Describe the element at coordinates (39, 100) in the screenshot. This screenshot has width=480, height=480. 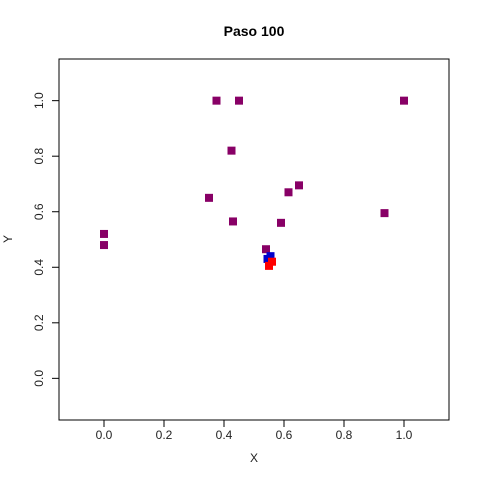
I see `y-tick-label: 1.0` at that location.